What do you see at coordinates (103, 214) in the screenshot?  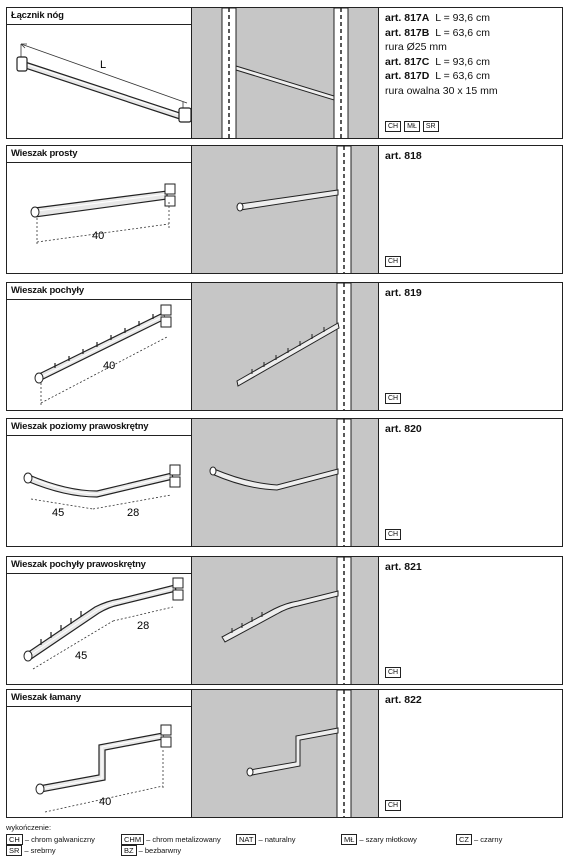 I see `straight-hanger-drawing: 40` at bounding box center [103, 214].